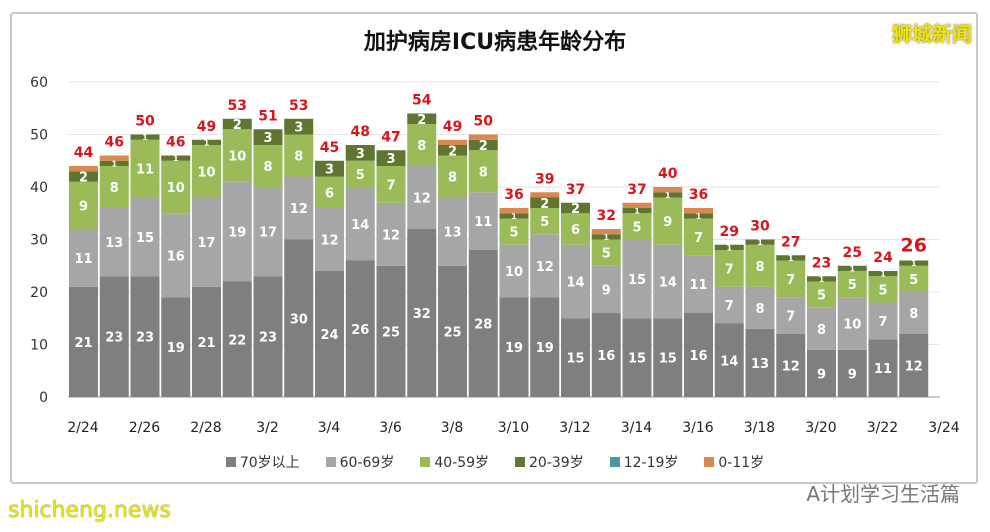  Describe the element at coordinates (262, 462) in the screenshot. I see `legend-item: 70岁以上` at that location.